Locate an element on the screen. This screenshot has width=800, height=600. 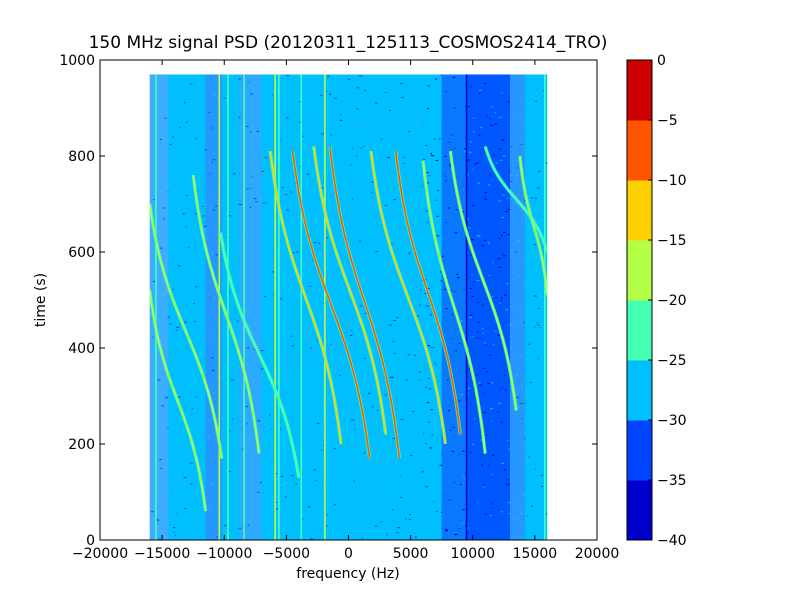
colorbar-tick-label: 0 is located at coordinates (661, 61).